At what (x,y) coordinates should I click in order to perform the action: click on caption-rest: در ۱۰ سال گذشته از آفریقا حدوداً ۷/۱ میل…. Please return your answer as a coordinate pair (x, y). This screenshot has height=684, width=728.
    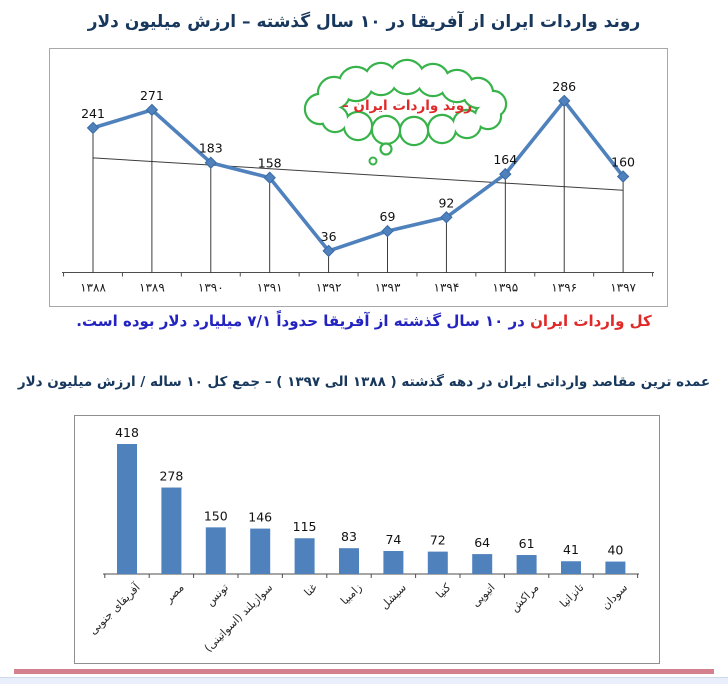
    Looking at the image, I should click on (303, 321).